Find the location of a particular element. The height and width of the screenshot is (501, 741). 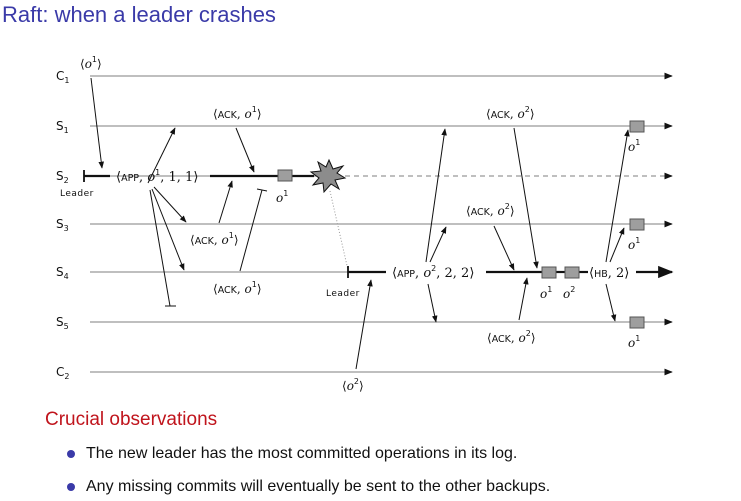

arrow-app1-to-s1 is located at coordinates (161, 155).